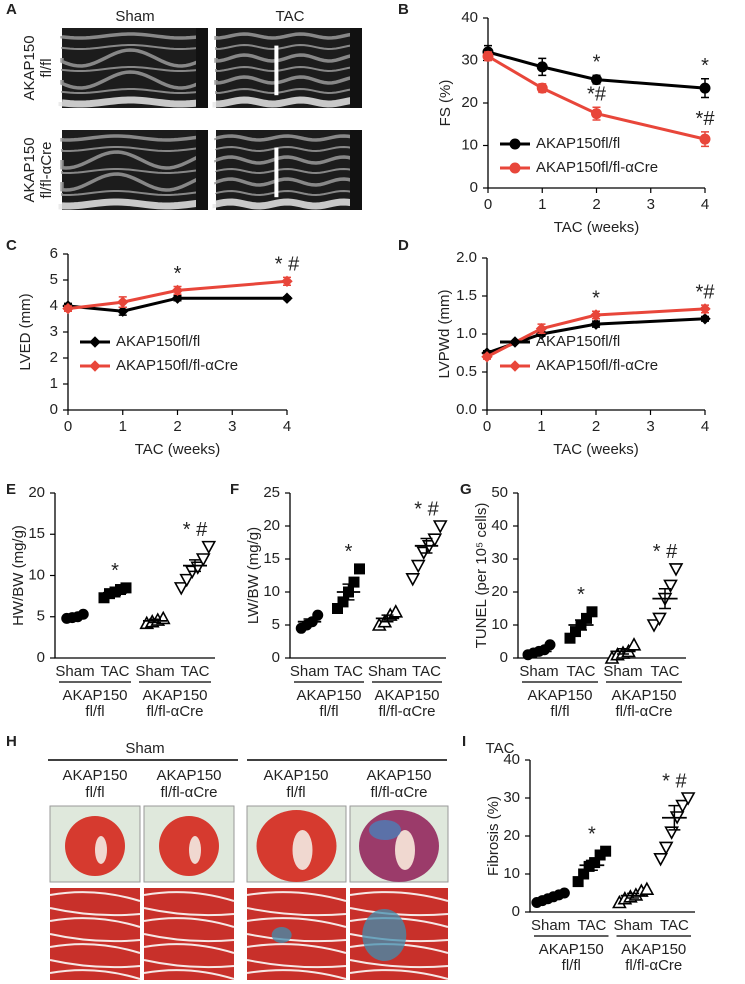 The height and width of the screenshot is (984, 745). Describe the element at coordinates (444, 334) in the screenshot. I see `y-axis-label: LVPWd (mm)` at that location.